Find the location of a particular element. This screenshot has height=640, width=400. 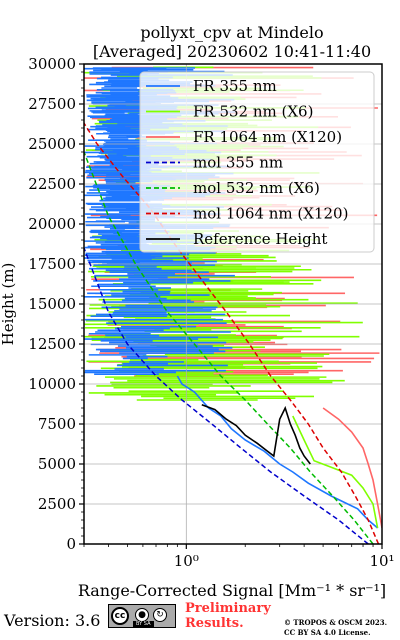

legend-label: mol 1064 nm (X120) is located at coordinates (270, 214).